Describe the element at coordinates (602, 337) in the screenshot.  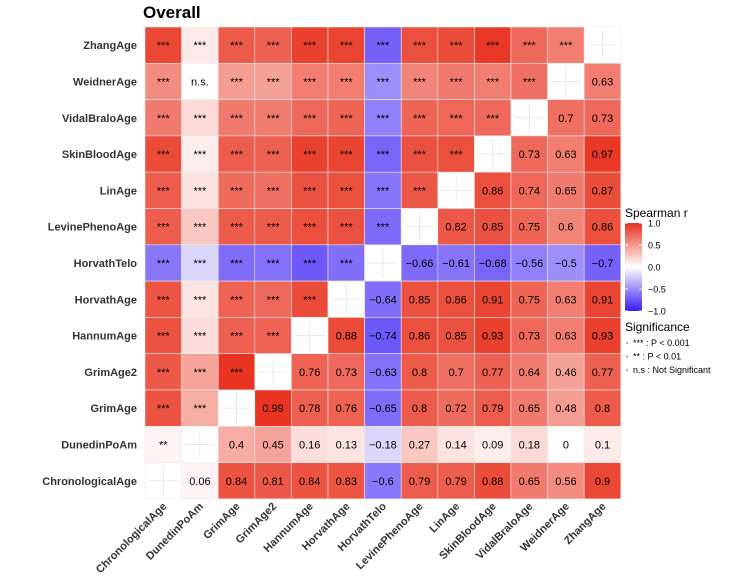
I see `correlation-value-label: 0.93` at that location.